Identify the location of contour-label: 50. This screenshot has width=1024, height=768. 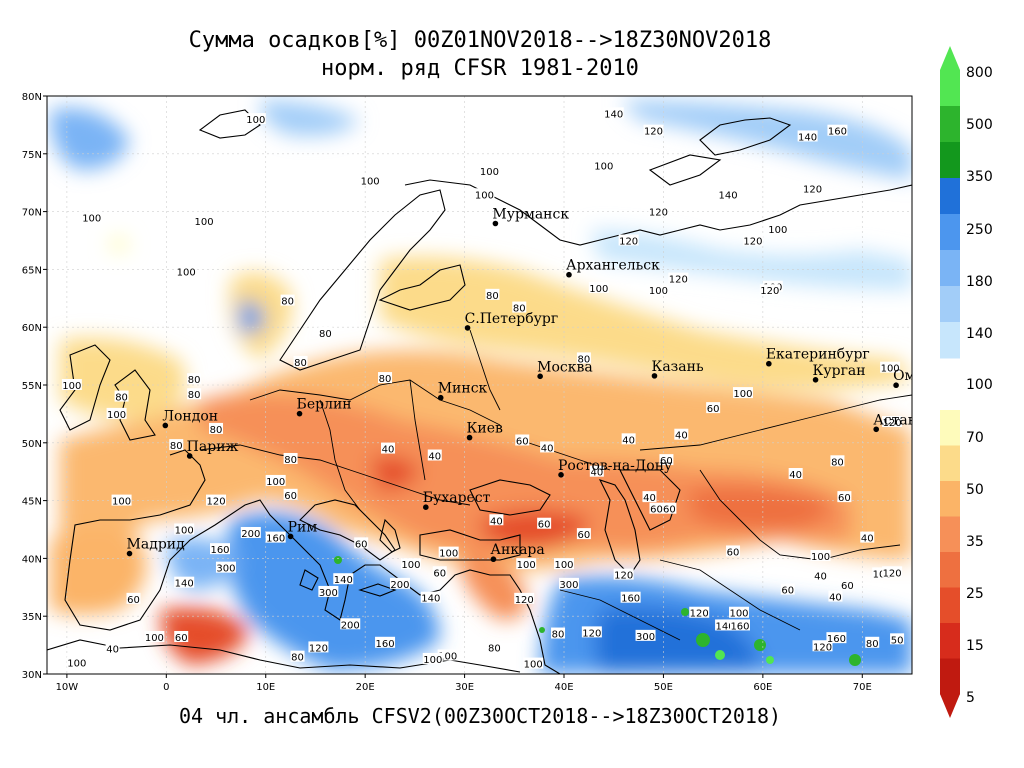
(897, 640).